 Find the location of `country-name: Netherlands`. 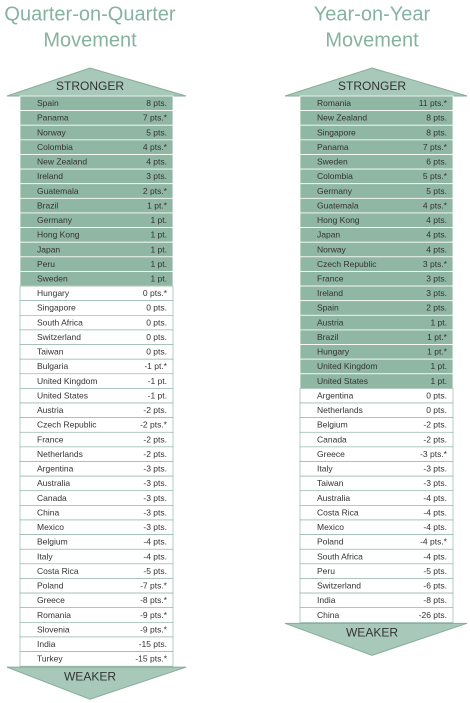

country-name: Netherlands is located at coordinates (60, 454).